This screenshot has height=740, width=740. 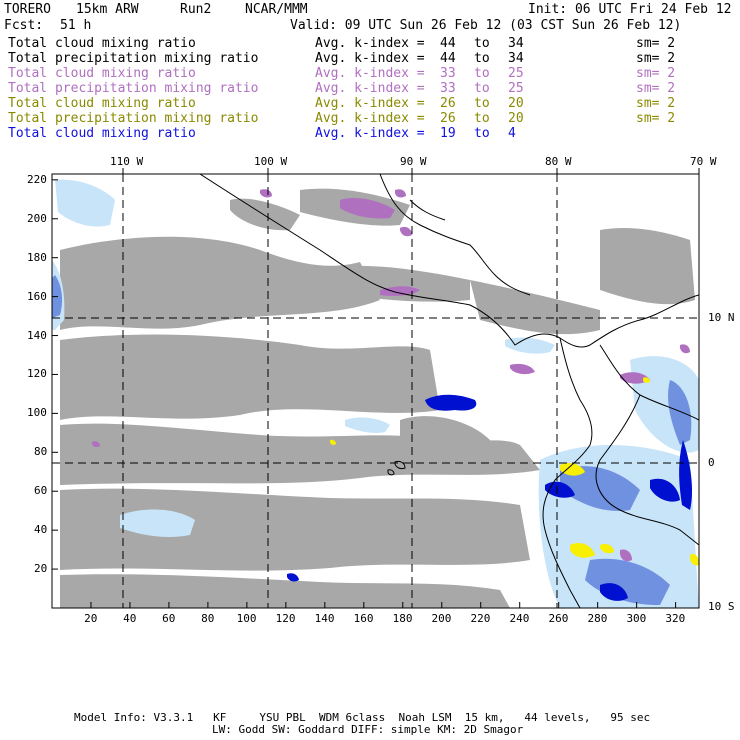 I want to click on lon-label-90w: 90 W, so click(x=413, y=161).